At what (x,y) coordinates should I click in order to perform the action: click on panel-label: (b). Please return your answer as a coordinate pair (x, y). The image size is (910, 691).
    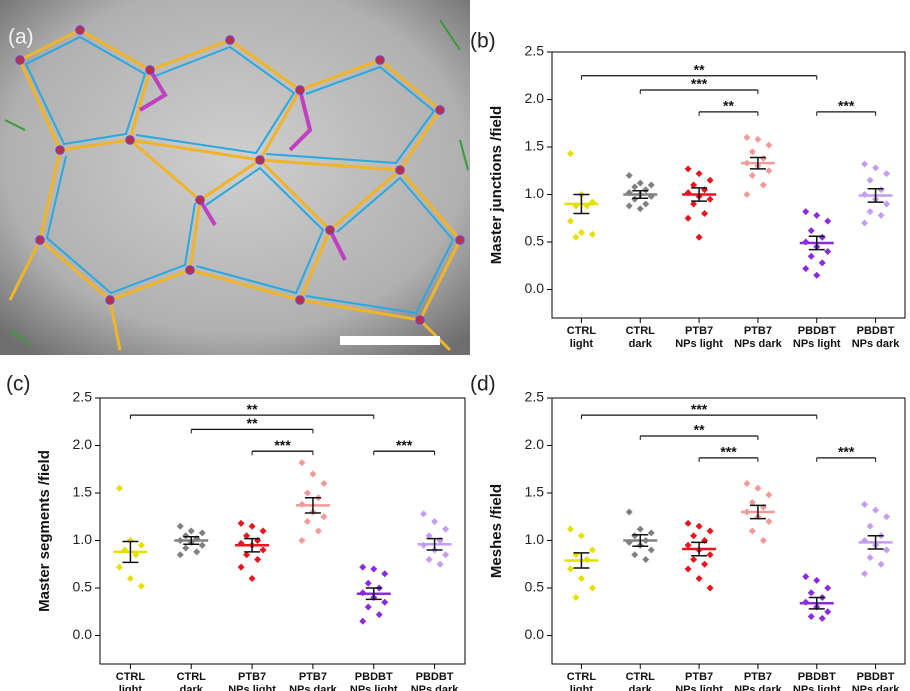
    Looking at the image, I should click on (483, 41).